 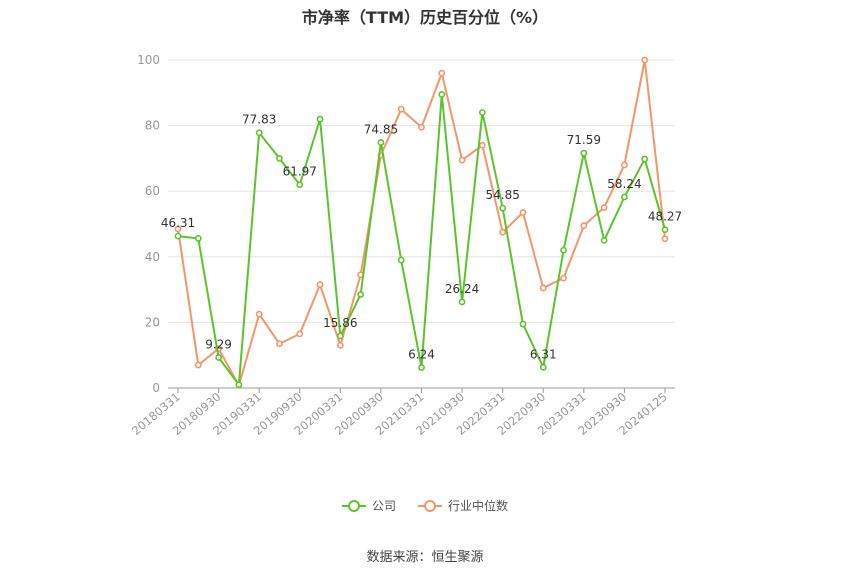 What do you see at coordinates (584, 140) in the screenshot?
I see `data-label: 71.59` at bounding box center [584, 140].